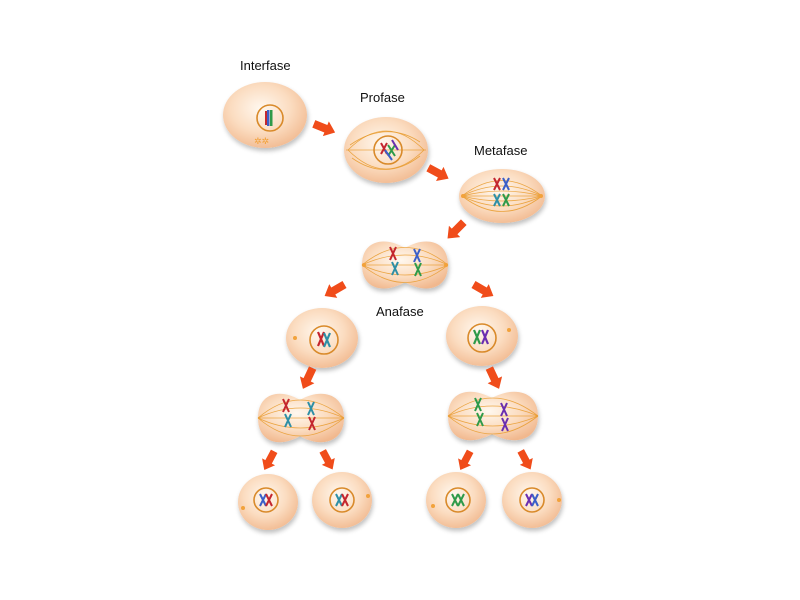 The image size is (800, 600). What do you see at coordinates (455, 230) in the screenshot?
I see `arrow-metaphase-to-anaphase` at bounding box center [455, 230].